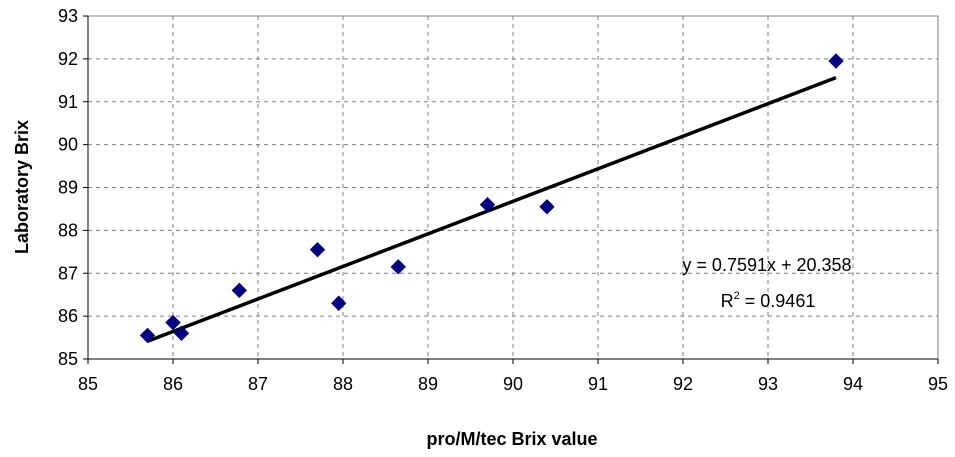 The height and width of the screenshot is (457, 955). I want to click on x-tick-label: 90, so click(513, 384).